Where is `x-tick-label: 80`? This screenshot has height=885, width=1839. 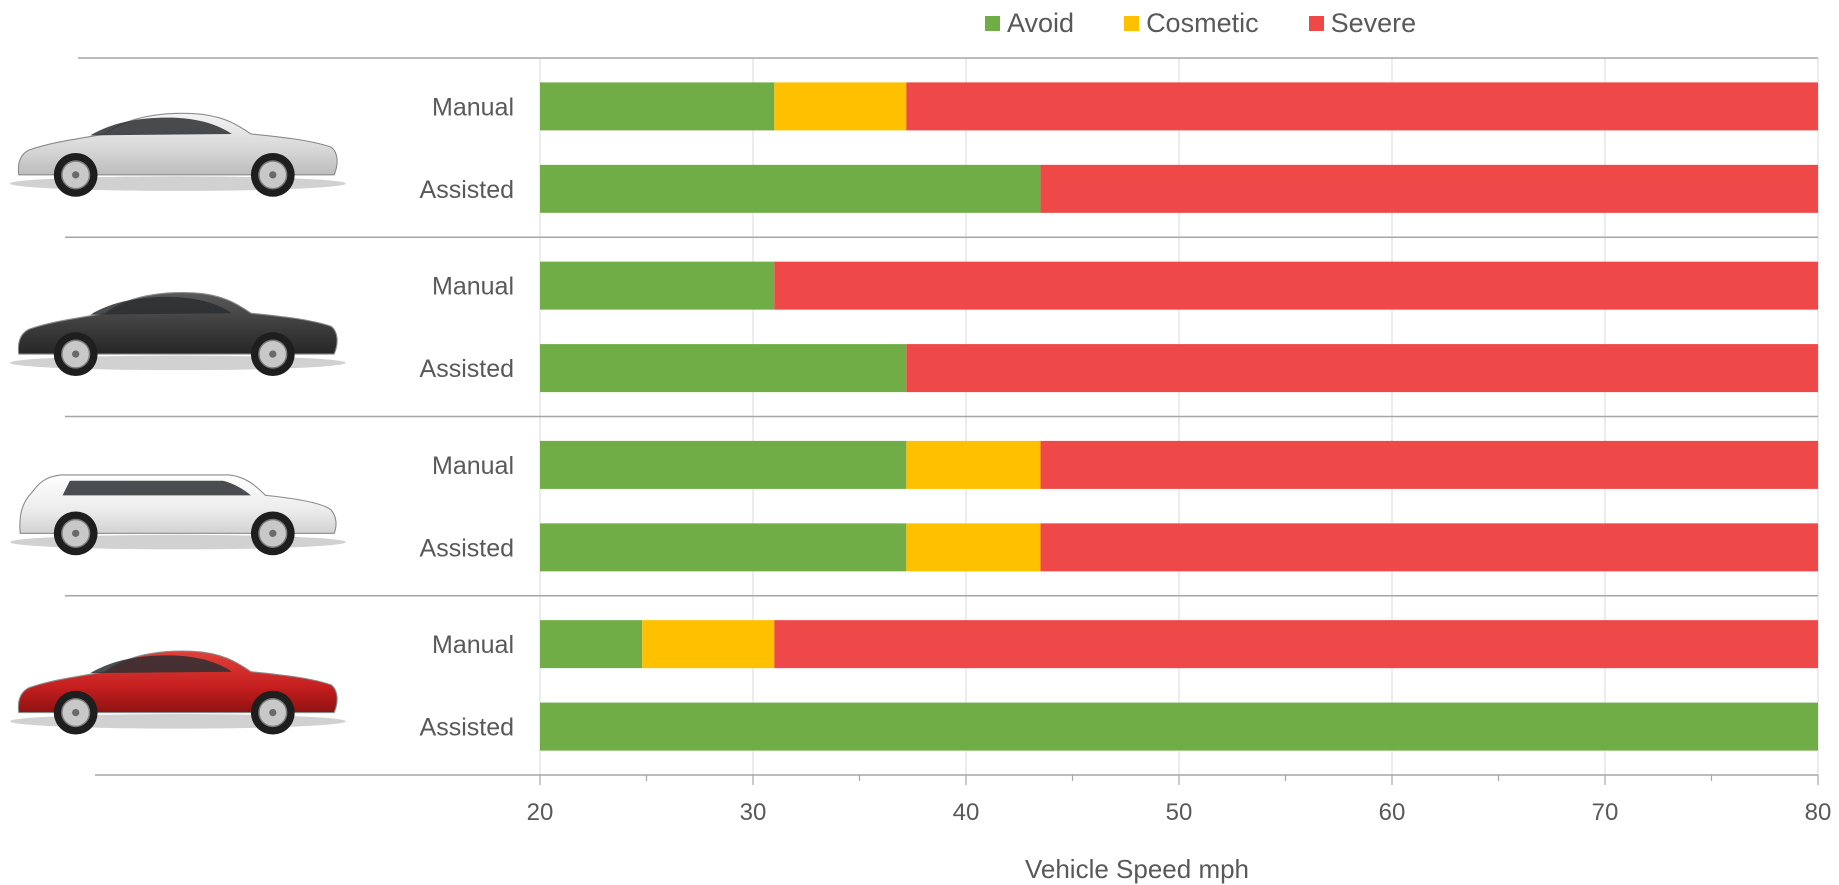
x-tick-label: 80 is located at coordinates (1818, 812).